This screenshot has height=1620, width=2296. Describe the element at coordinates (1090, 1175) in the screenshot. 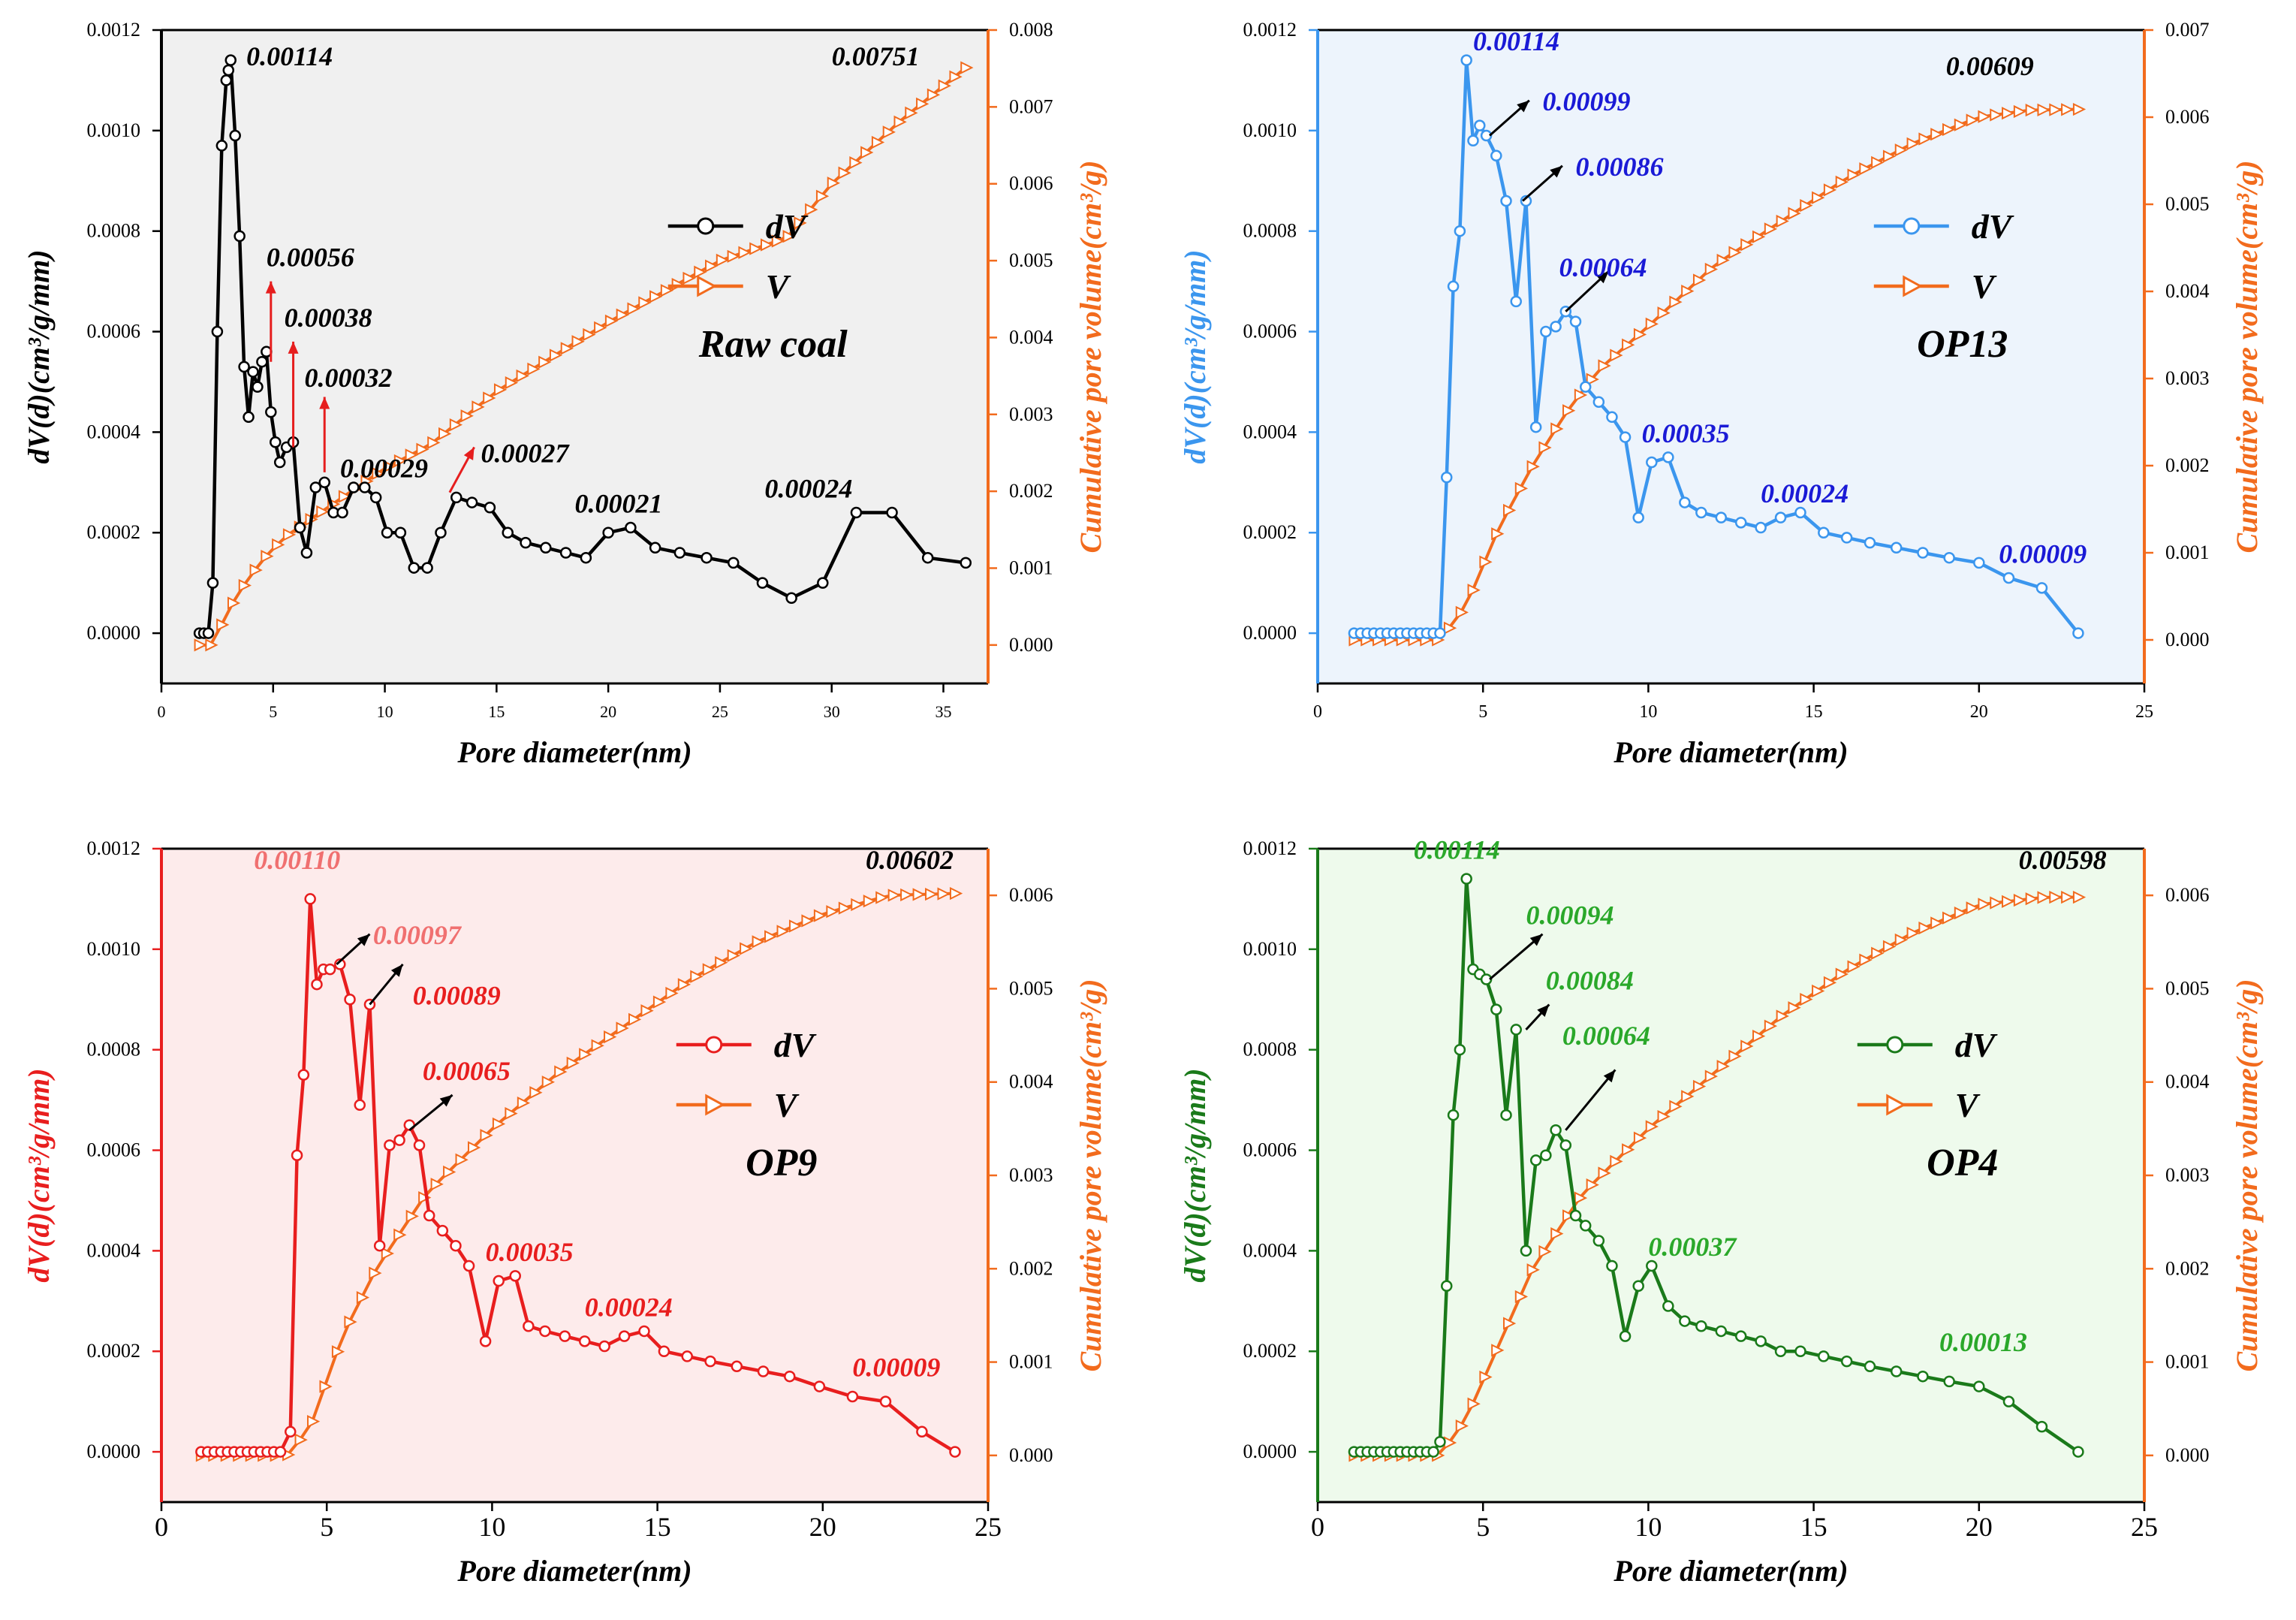

I see `y-axis-right-title: Cumulative pore volume(cm³/g)` at that location.